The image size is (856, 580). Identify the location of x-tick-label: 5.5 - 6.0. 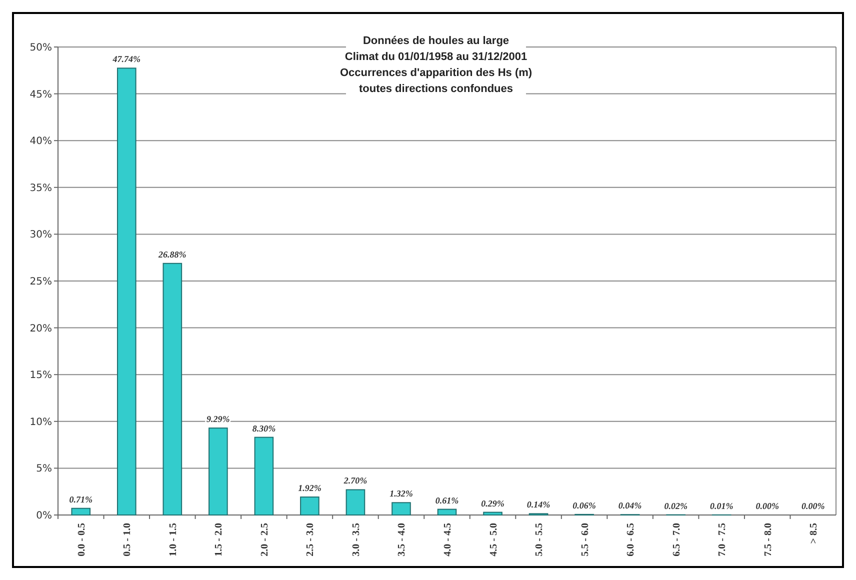
(585, 539).